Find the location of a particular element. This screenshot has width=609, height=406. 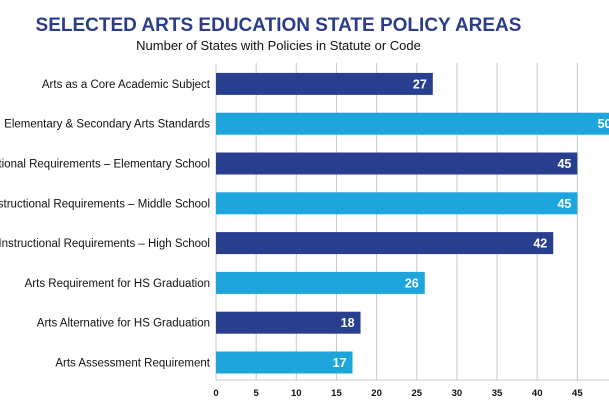

category-label: Arts Requirement for HS Graduation is located at coordinates (117, 284).